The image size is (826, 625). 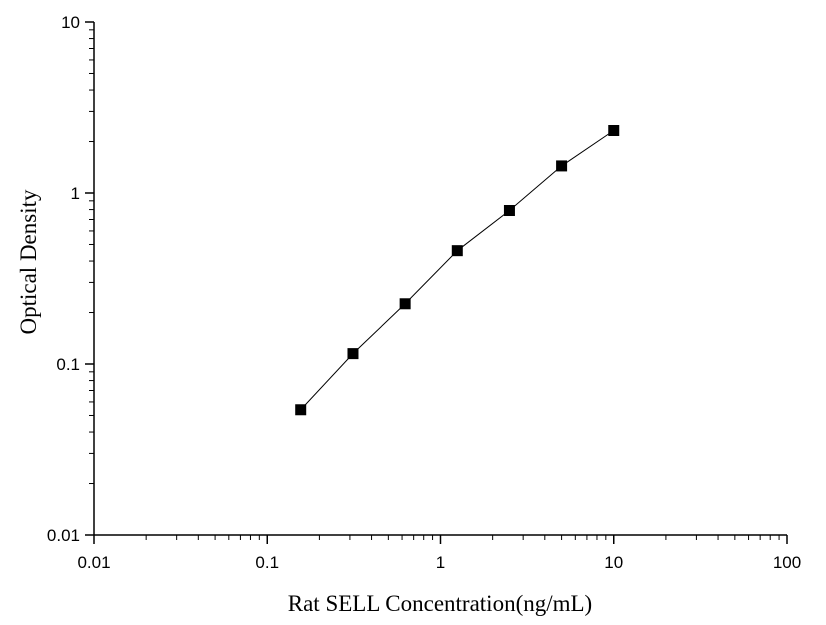 What do you see at coordinates (267, 562) in the screenshot?
I see `x-tick-label: 0.1` at bounding box center [267, 562].